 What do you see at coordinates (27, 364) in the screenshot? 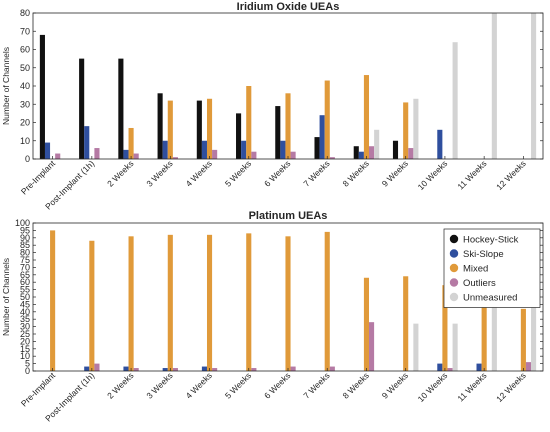
I see `y-tick-label: 5` at bounding box center [27, 364].